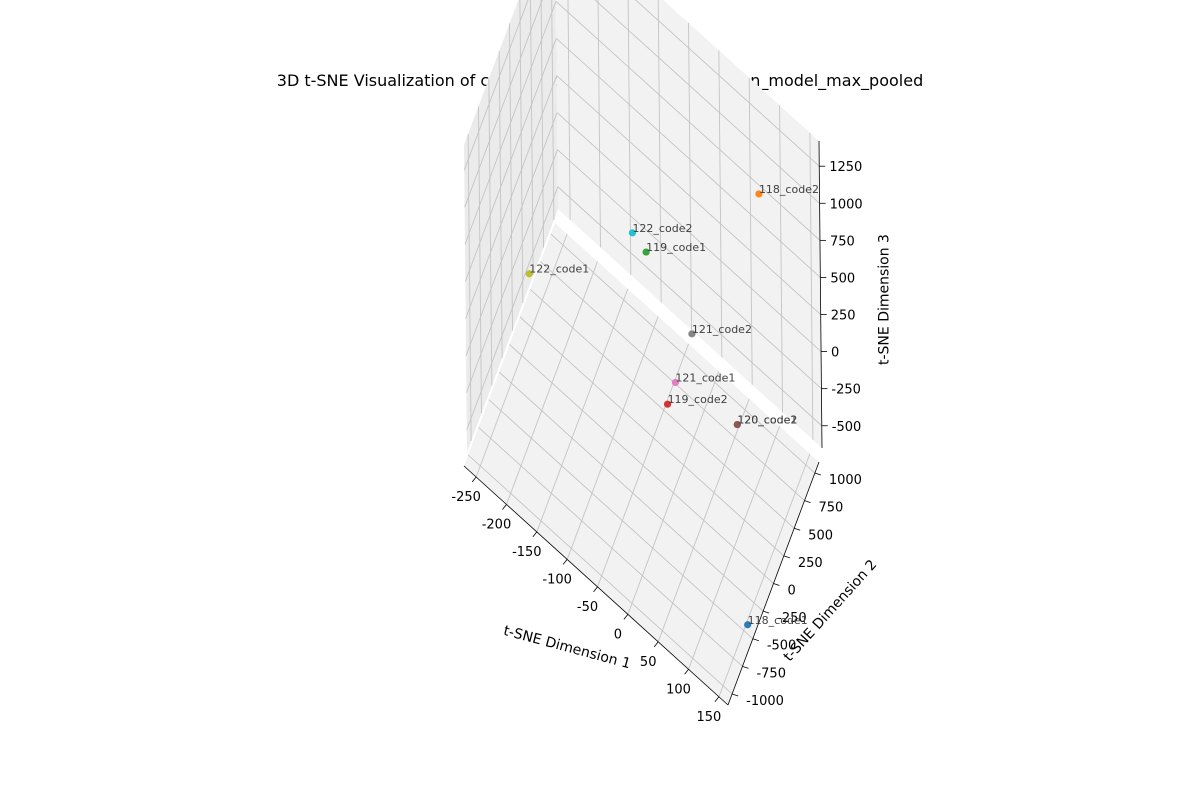 The width and height of the screenshot is (1200, 800). What do you see at coordinates (843, 316) in the screenshot?
I see `tick-label-z: 250` at bounding box center [843, 316].